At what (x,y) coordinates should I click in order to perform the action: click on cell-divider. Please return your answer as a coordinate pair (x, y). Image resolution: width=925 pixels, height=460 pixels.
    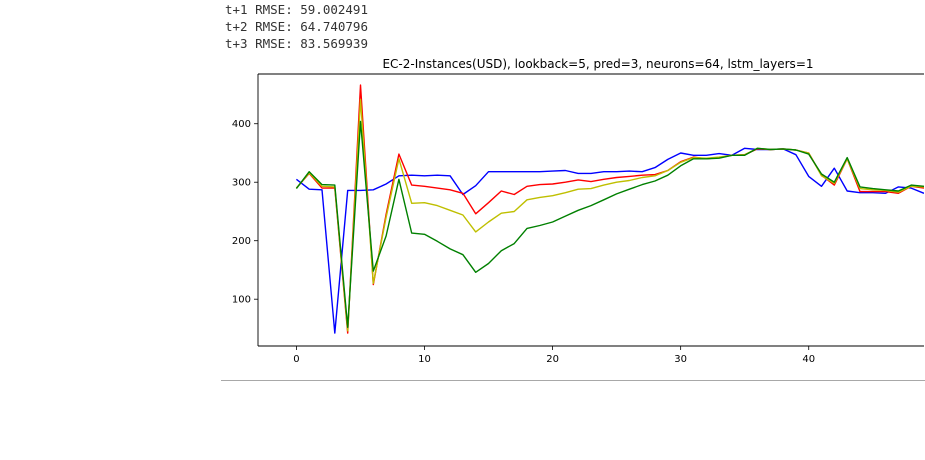
    Looking at the image, I should click on (573, 380).